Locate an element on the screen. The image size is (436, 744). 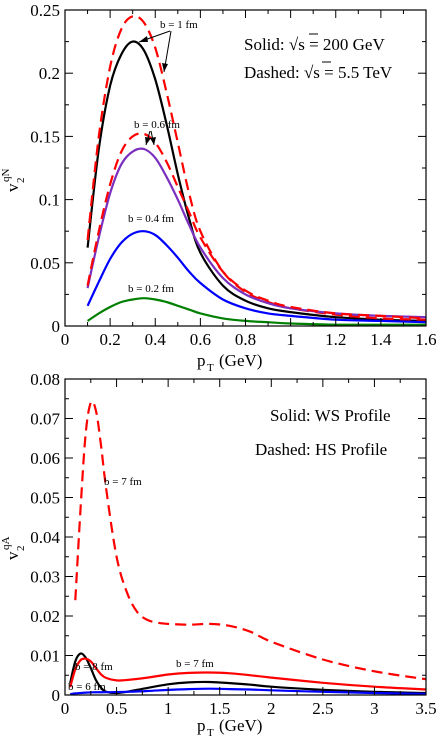
y-tick-label: 0.15 is located at coordinates (45, 136).